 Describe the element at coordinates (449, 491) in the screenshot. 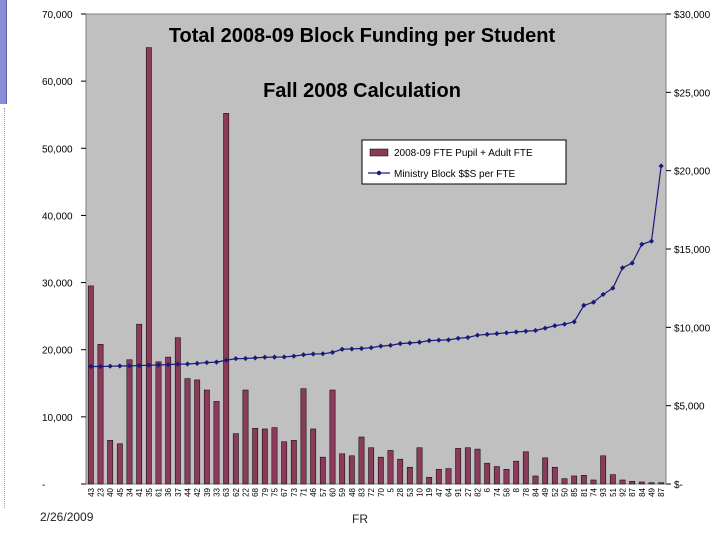

I see `category-label: 64` at that location.